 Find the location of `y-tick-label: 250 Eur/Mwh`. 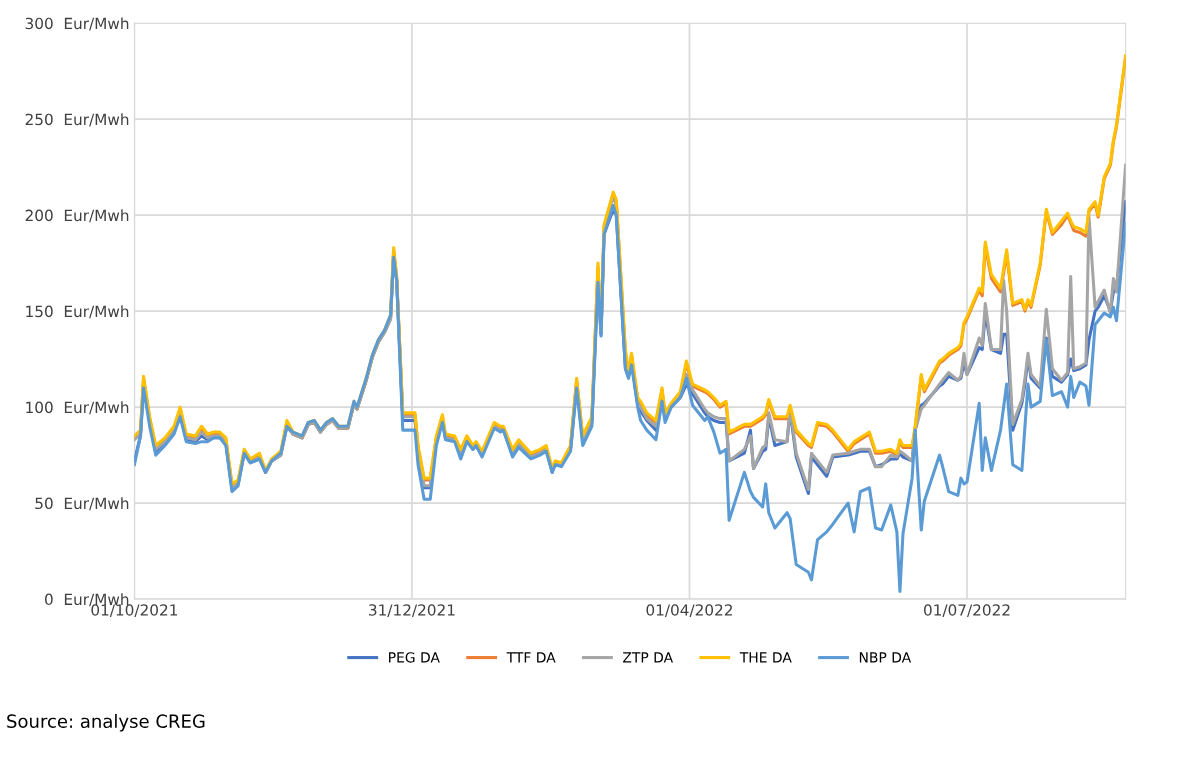

y-tick-label: 250 Eur/Mwh is located at coordinates (77, 120).